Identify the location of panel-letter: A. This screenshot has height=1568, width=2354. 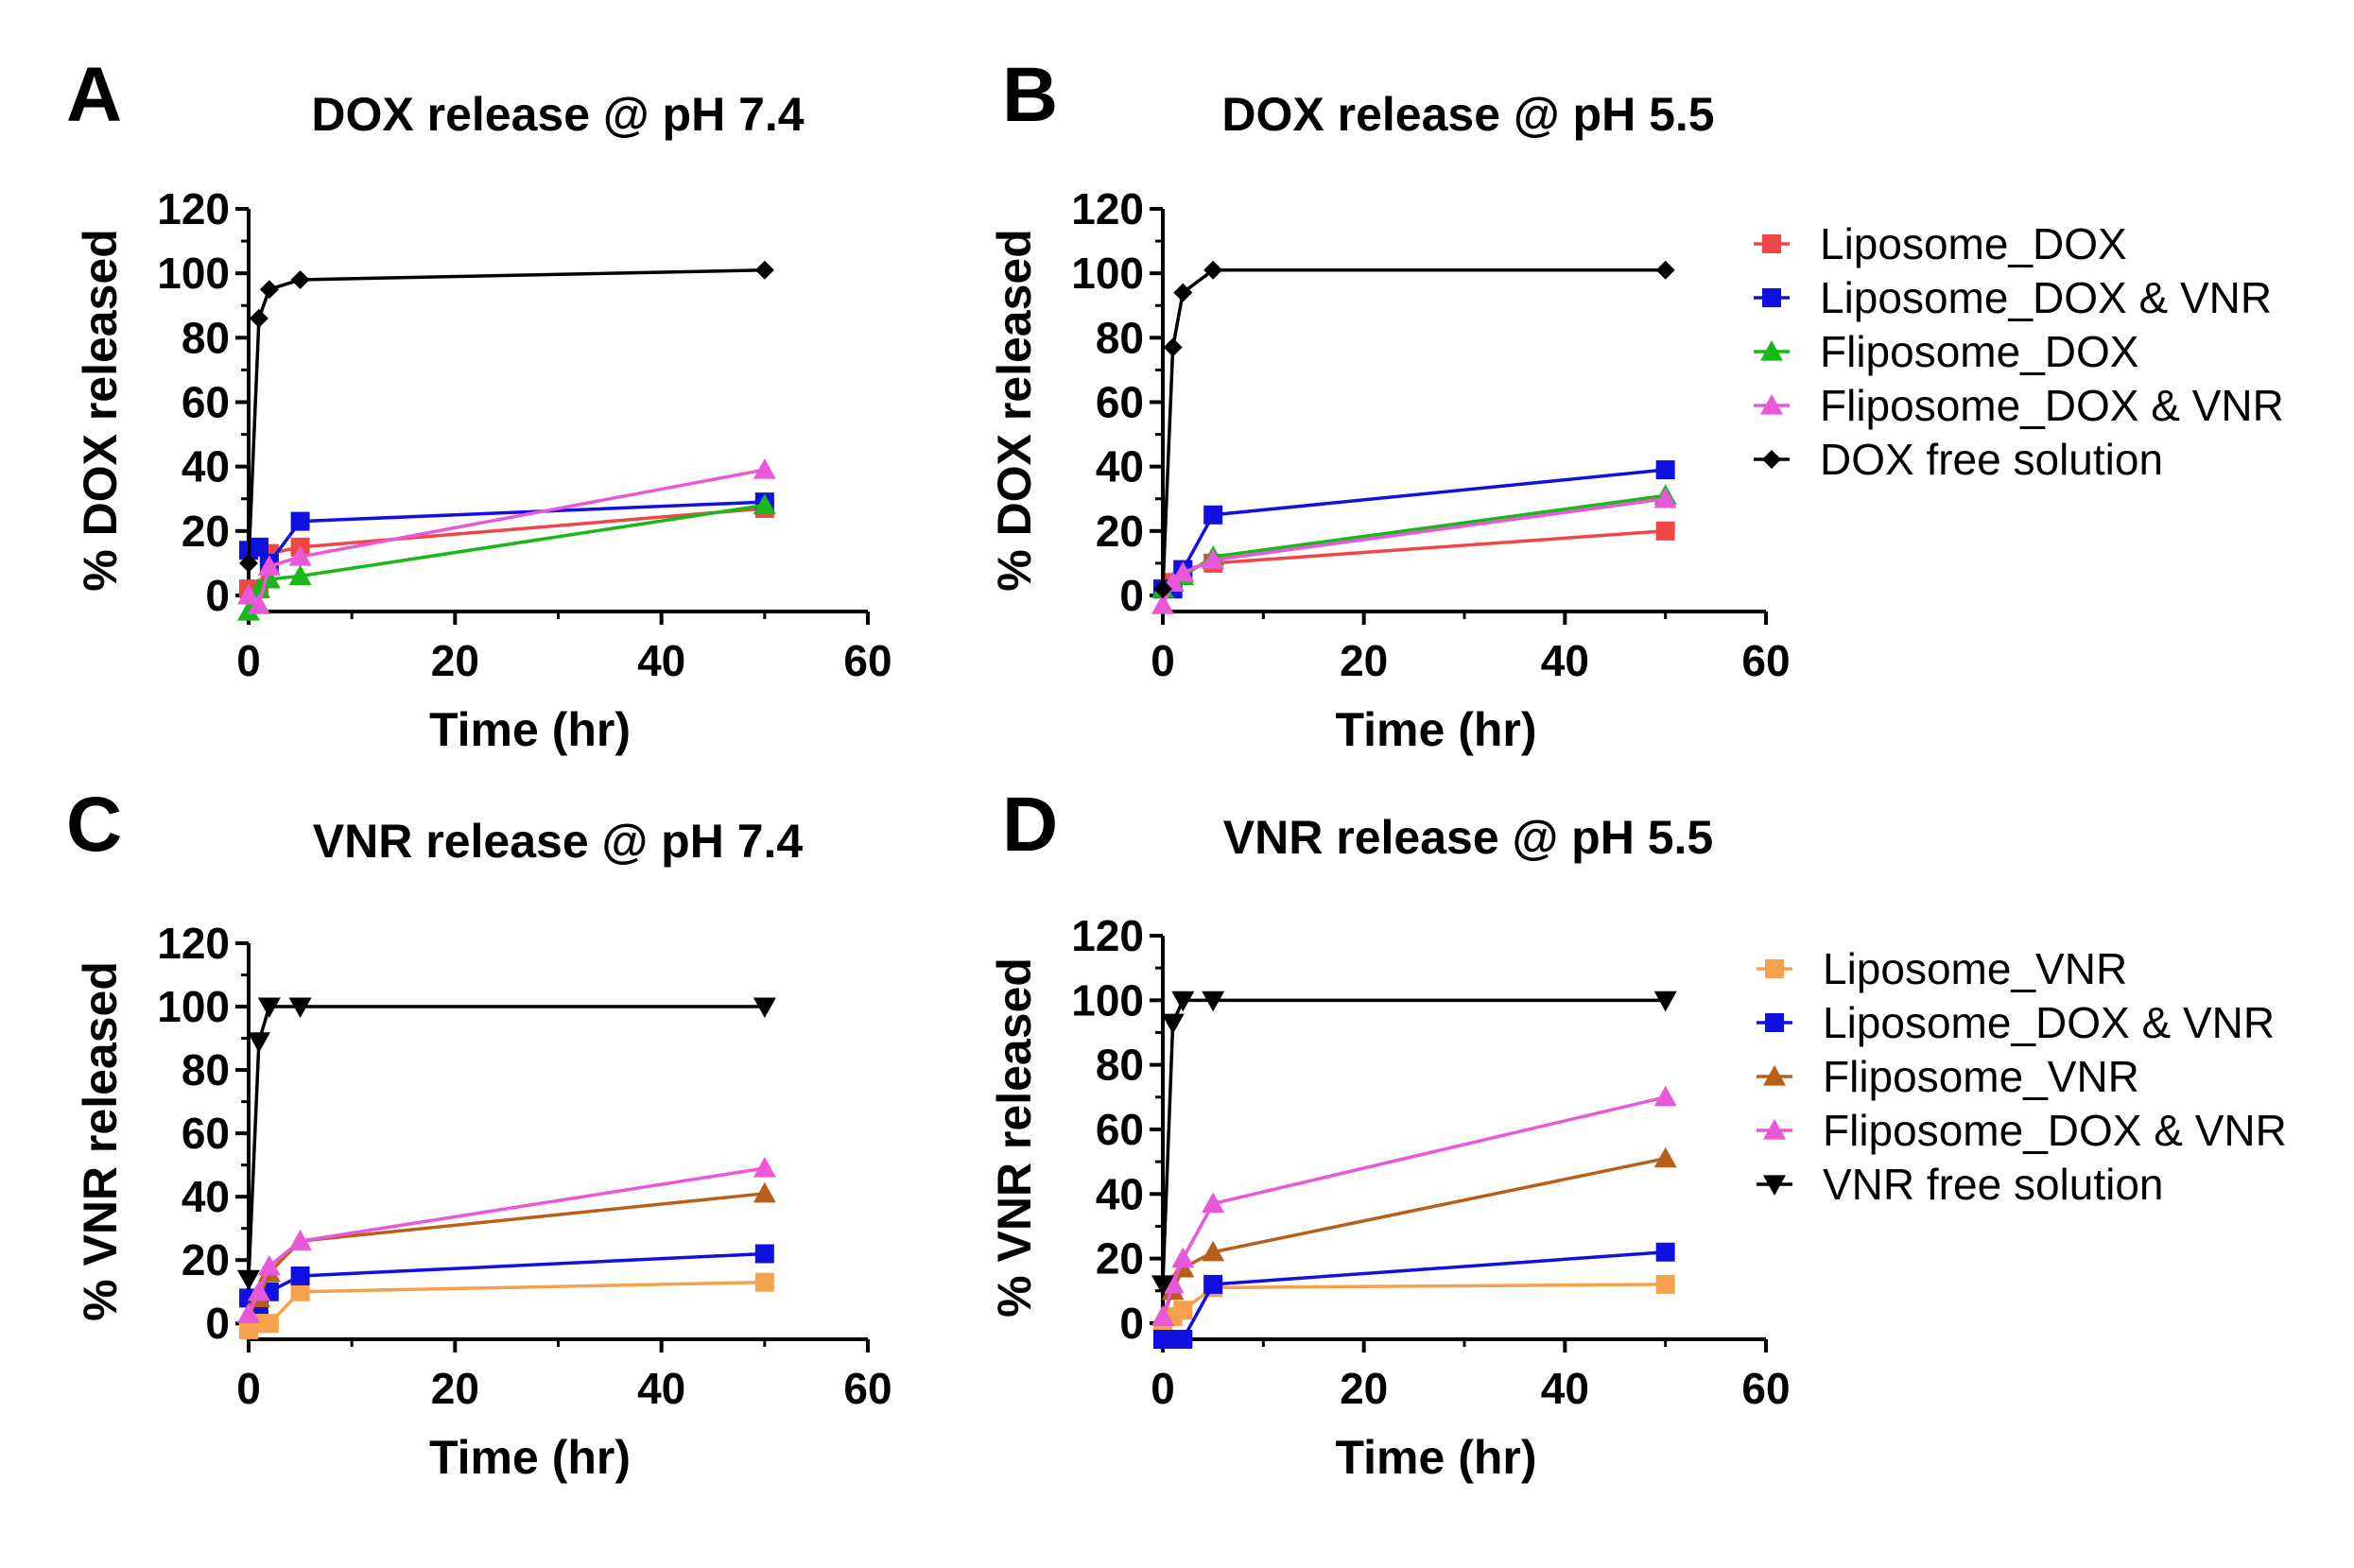
(94, 95).